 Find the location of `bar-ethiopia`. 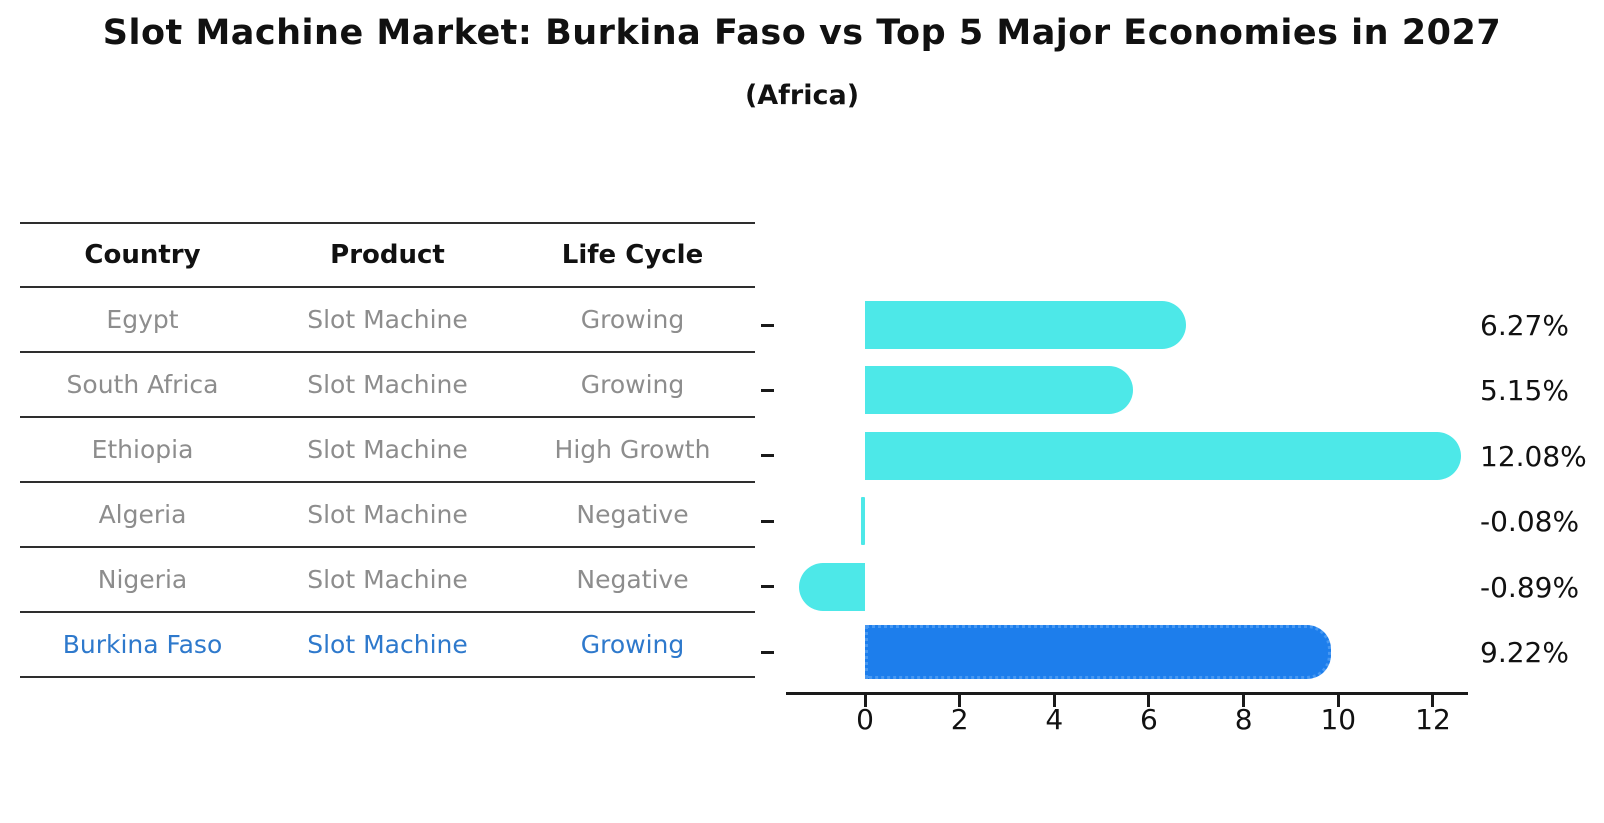

bar-ethiopia is located at coordinates (1163, 455).